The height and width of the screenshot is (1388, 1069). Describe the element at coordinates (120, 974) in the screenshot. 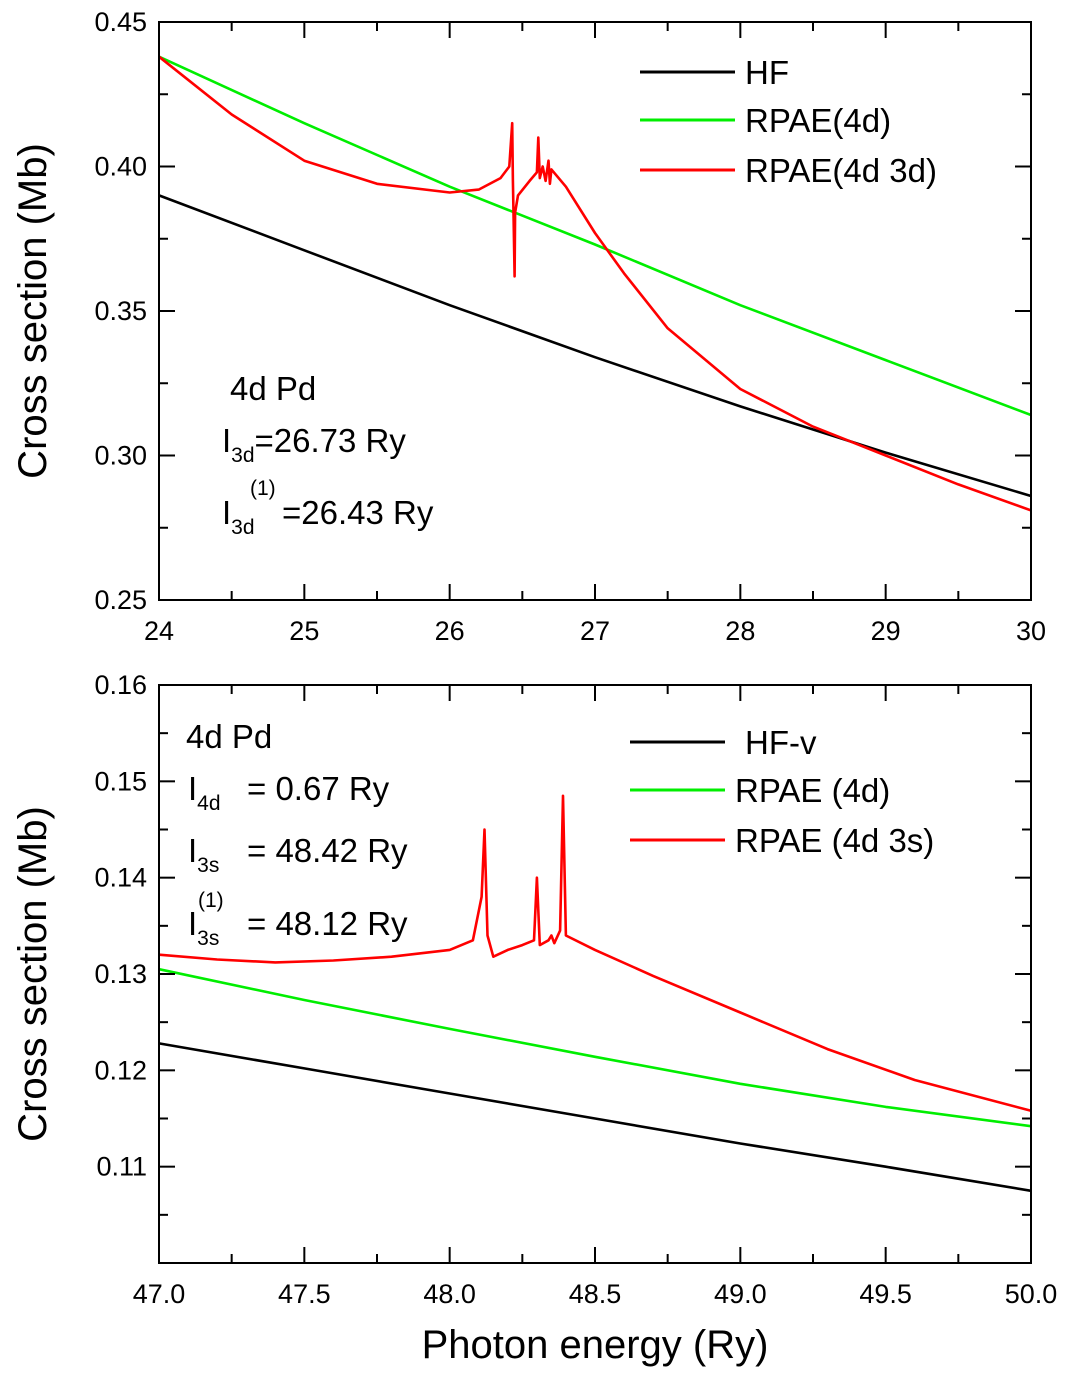

I see `bottom-y-tick-label: 0.13` at that location.